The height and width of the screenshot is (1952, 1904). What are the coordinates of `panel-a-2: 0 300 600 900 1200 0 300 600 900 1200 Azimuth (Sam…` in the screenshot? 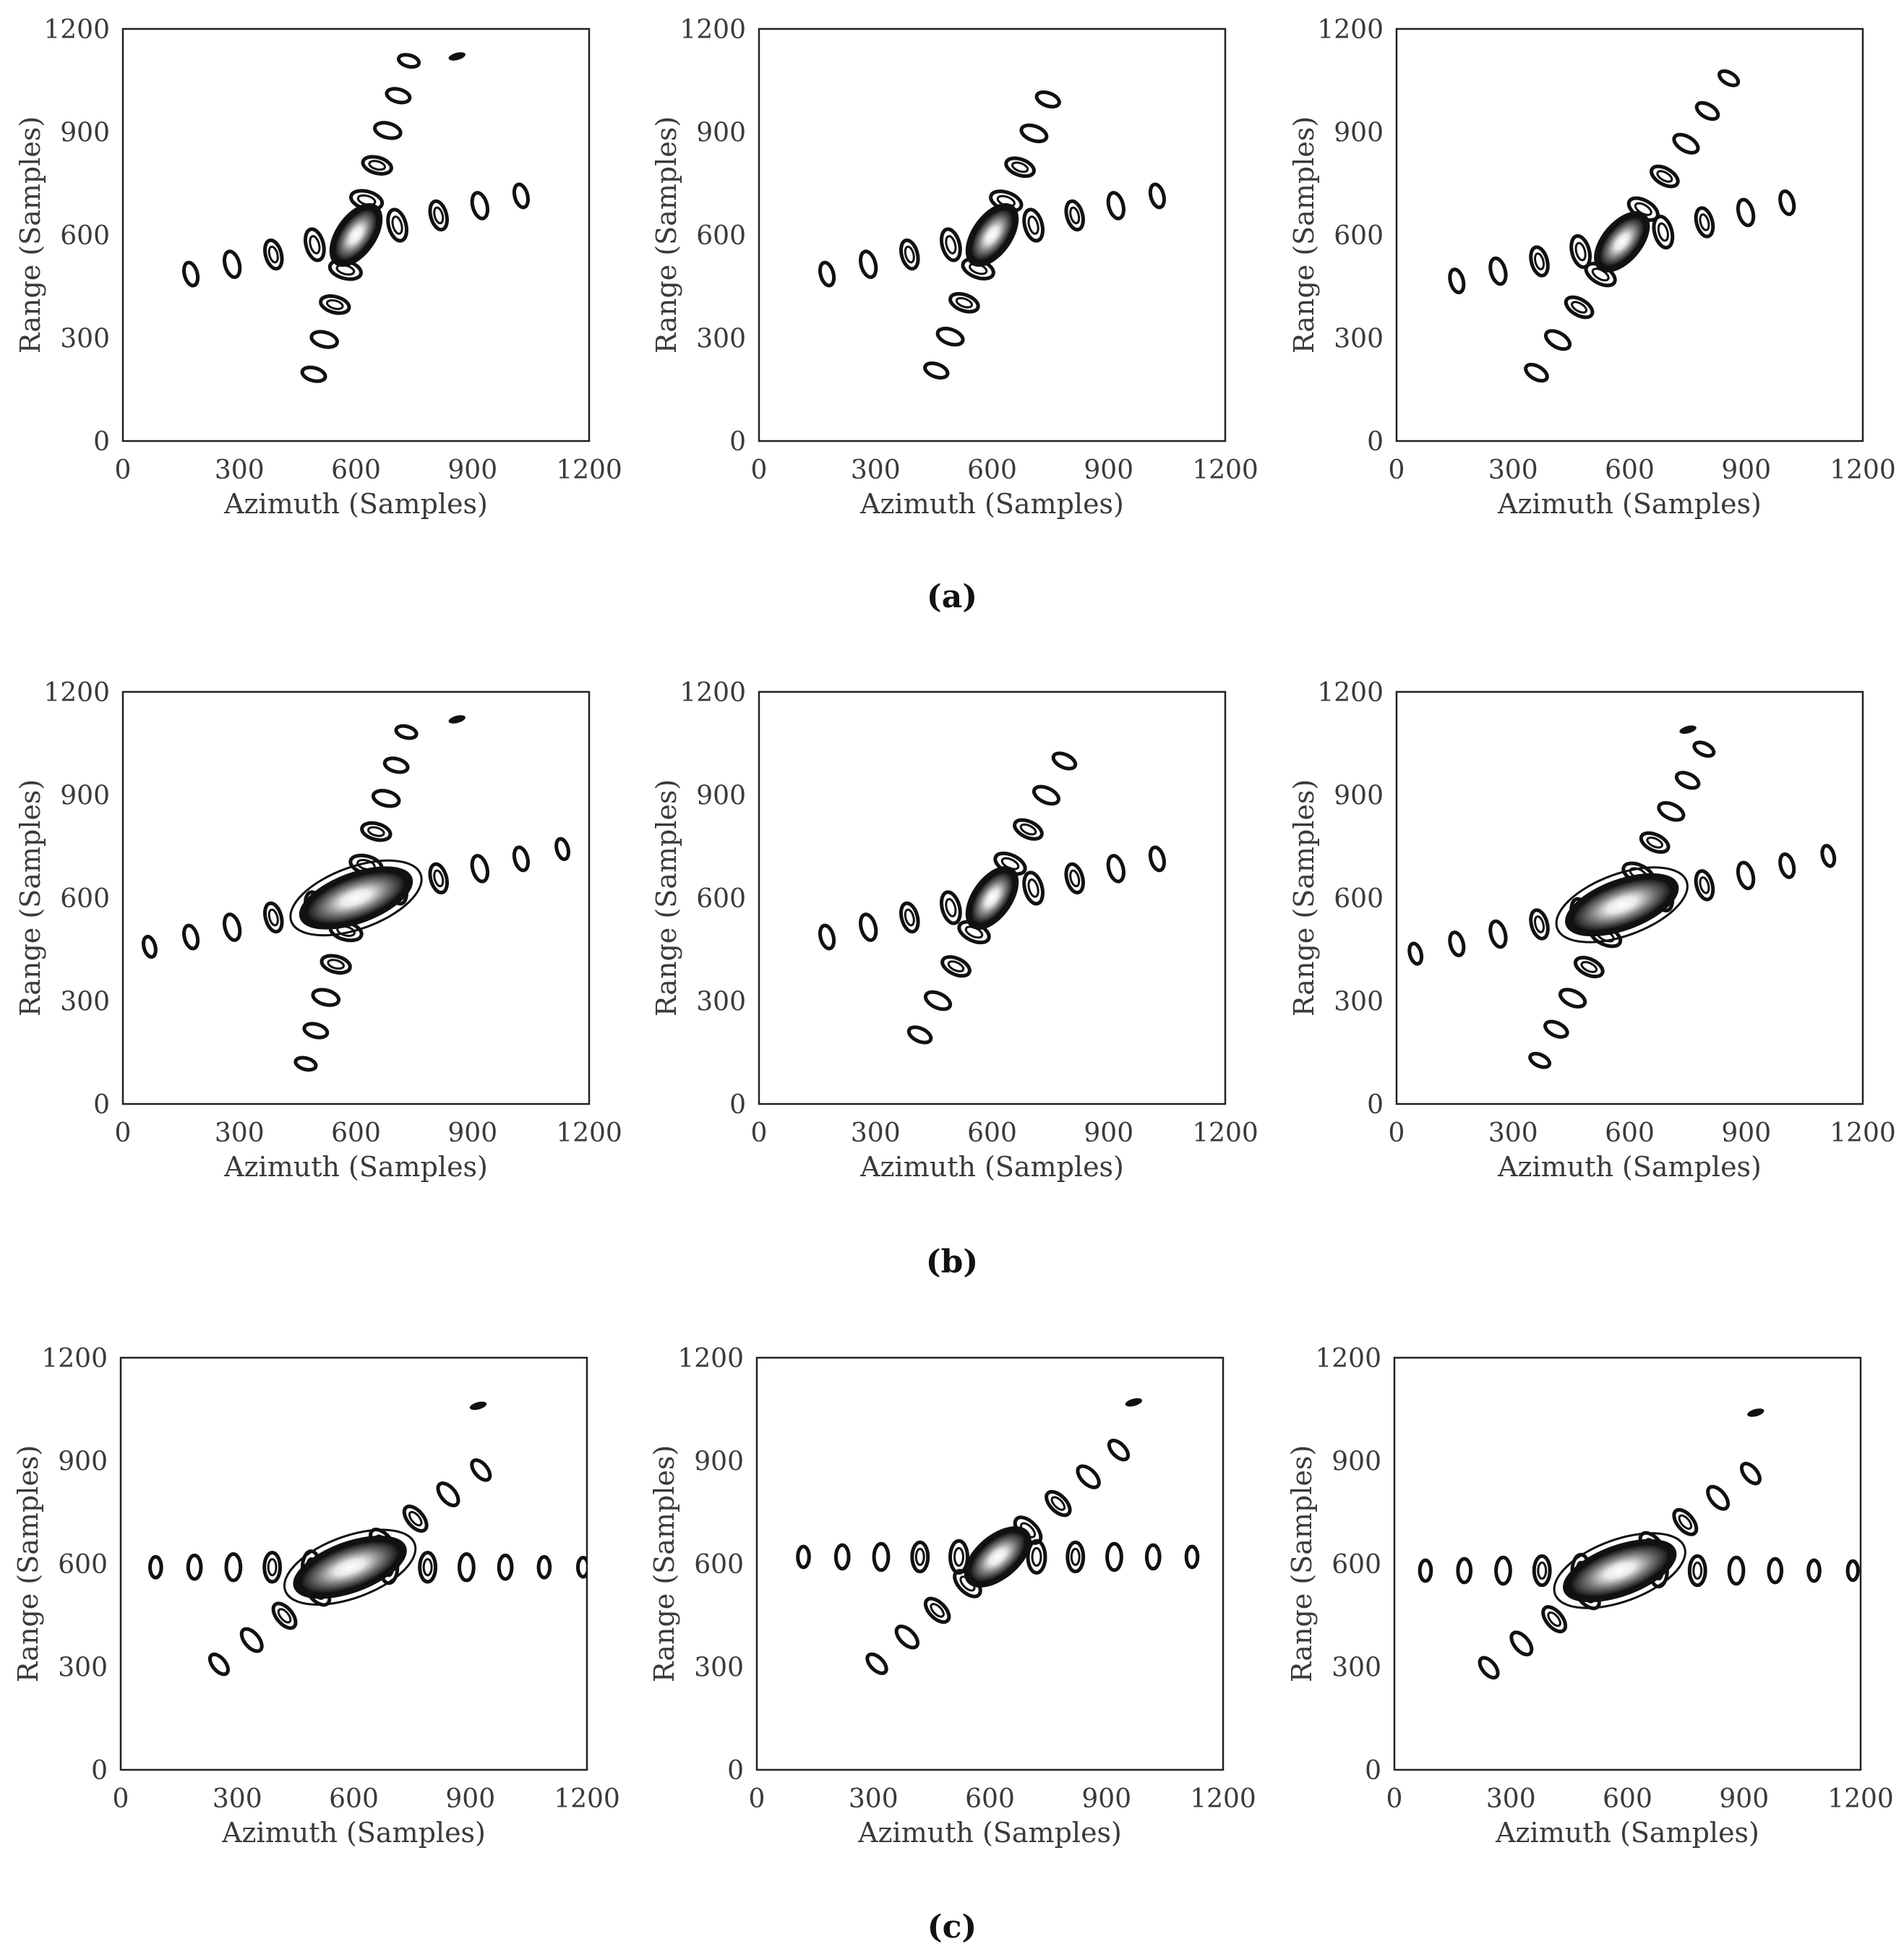 It's located at (954, 267).